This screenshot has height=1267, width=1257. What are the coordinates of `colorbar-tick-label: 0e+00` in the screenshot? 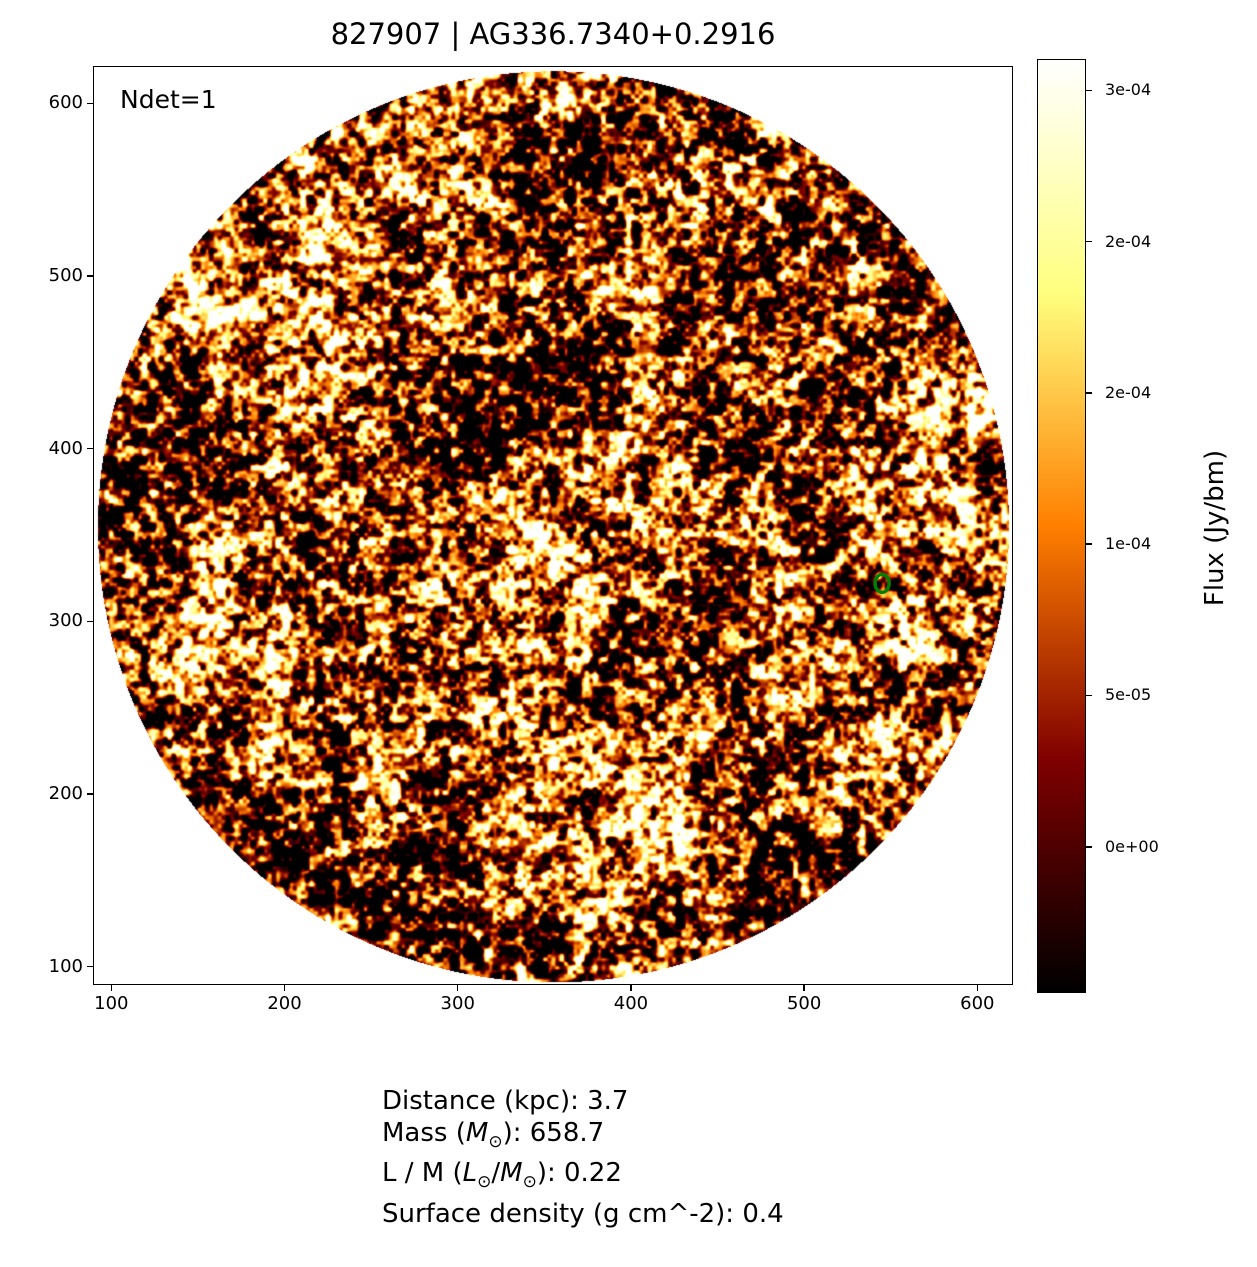 It's located at (1132, 846).